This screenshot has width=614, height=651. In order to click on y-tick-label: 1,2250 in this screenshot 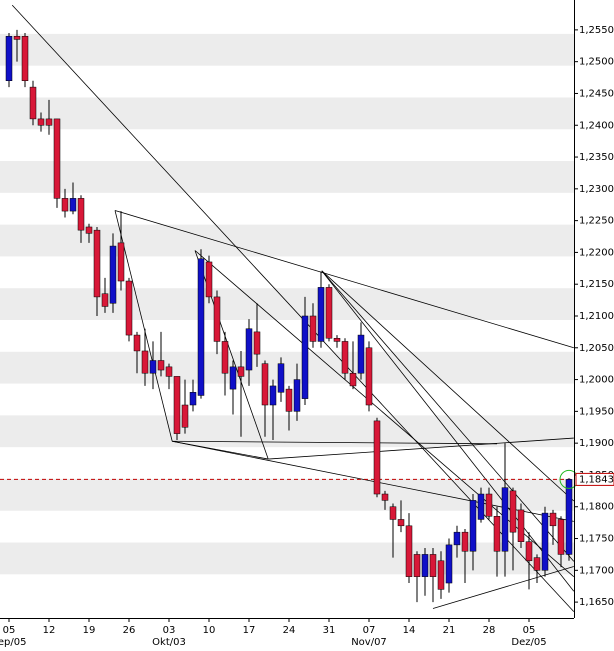, I will do `click(596, 221)`.